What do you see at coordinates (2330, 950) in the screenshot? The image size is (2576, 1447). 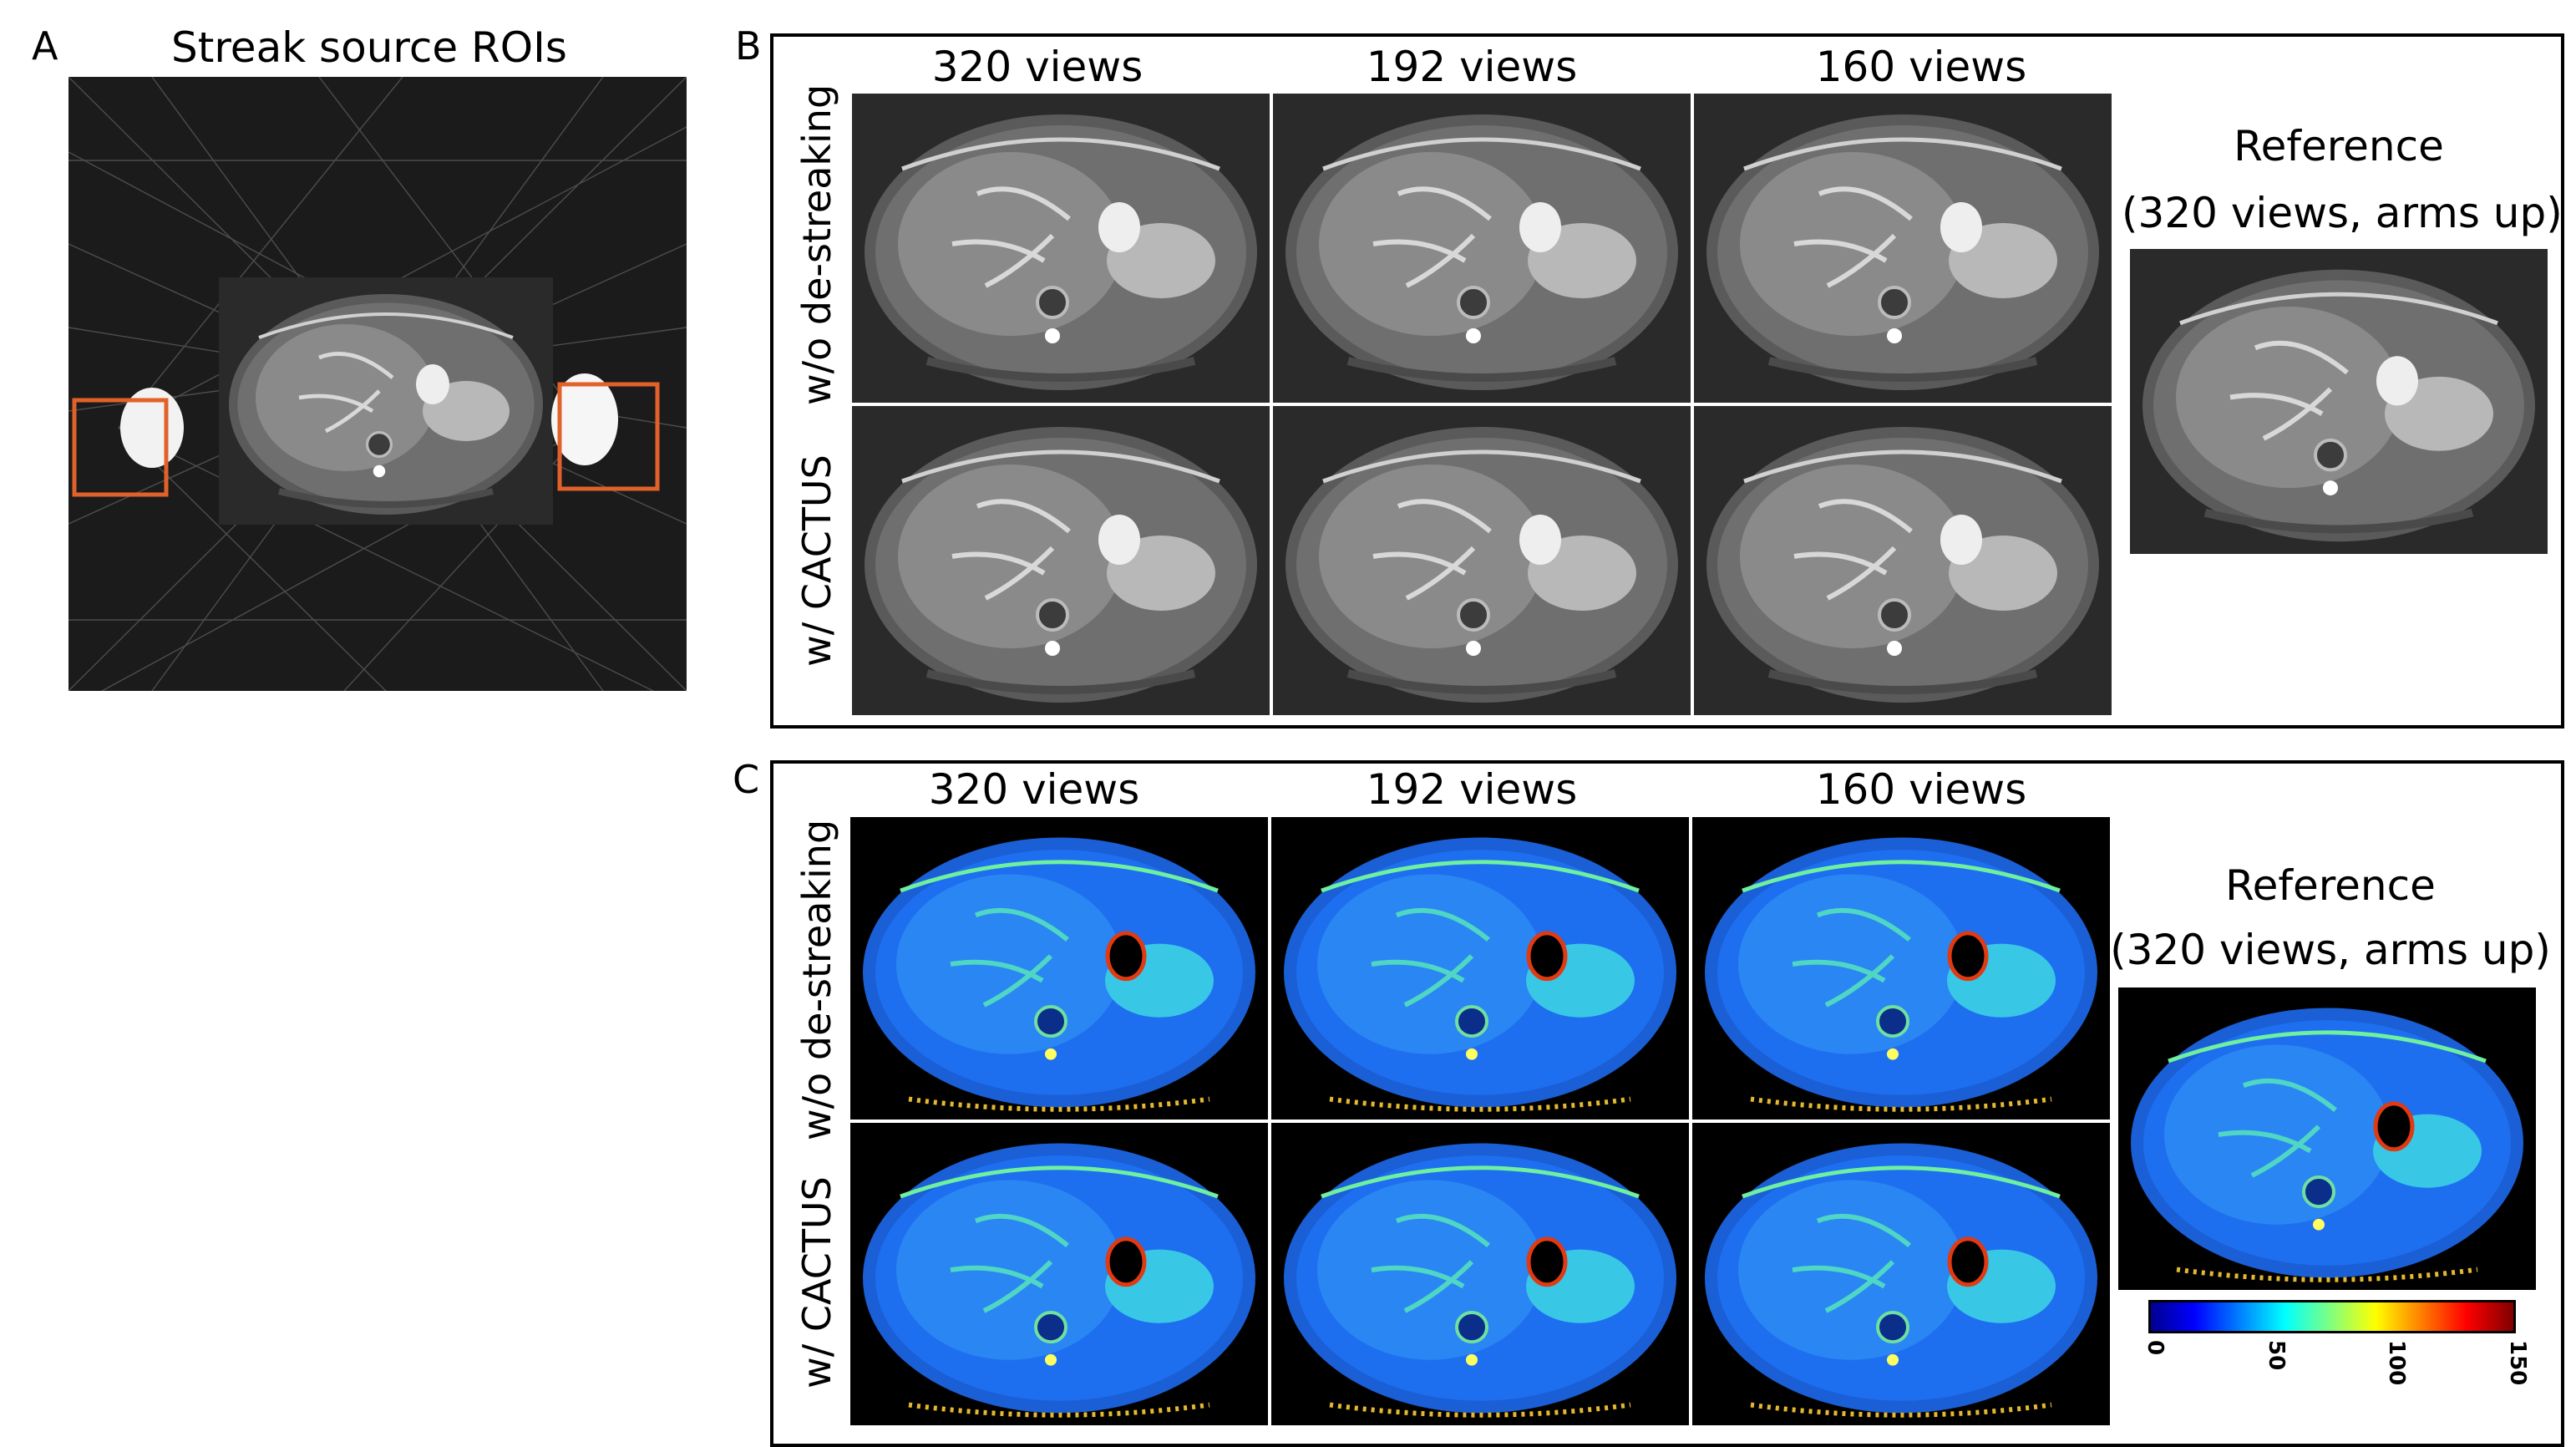 I see `panel-c-reference-subtitle: (320 views, arms up)` at bounding box center [2330, 950].